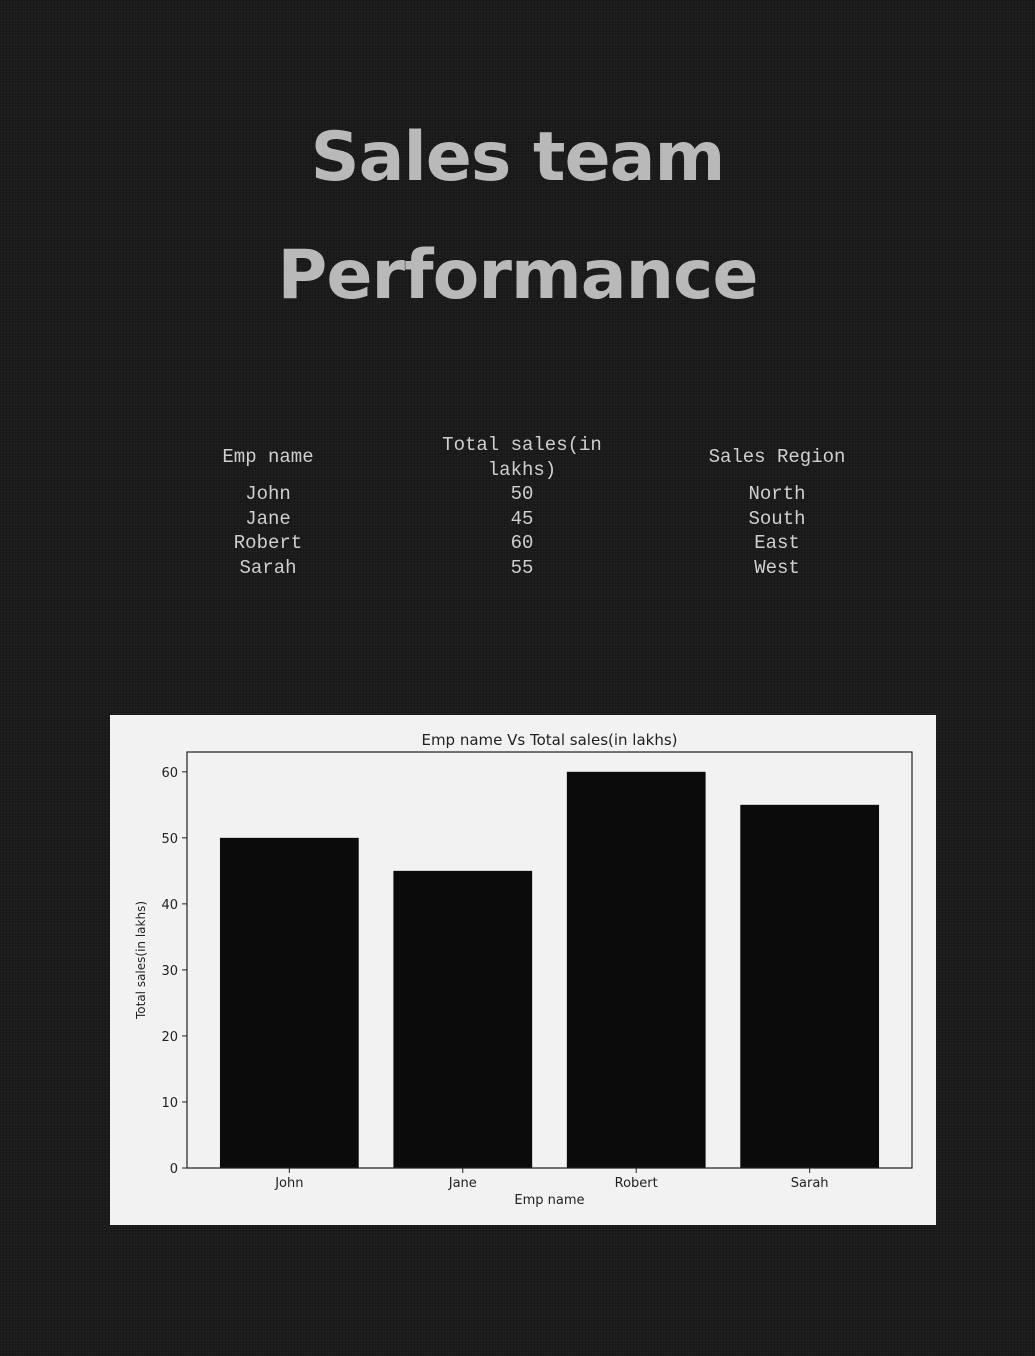 The height and width of the screenshot is (1356, 1035). What do you see at coordinates (777, 543) in the screenshot?
I see `table-cell: East` at bounding box center [777, 543].